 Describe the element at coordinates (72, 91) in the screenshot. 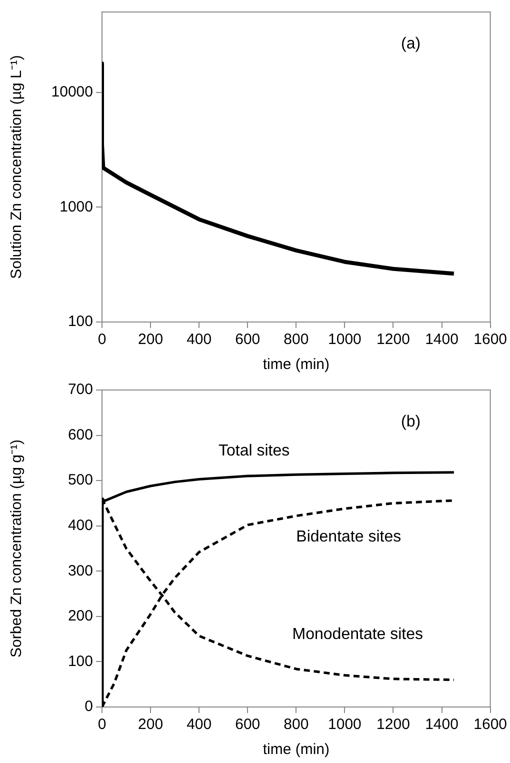

I see `y-tick-label: 10000` at that location.